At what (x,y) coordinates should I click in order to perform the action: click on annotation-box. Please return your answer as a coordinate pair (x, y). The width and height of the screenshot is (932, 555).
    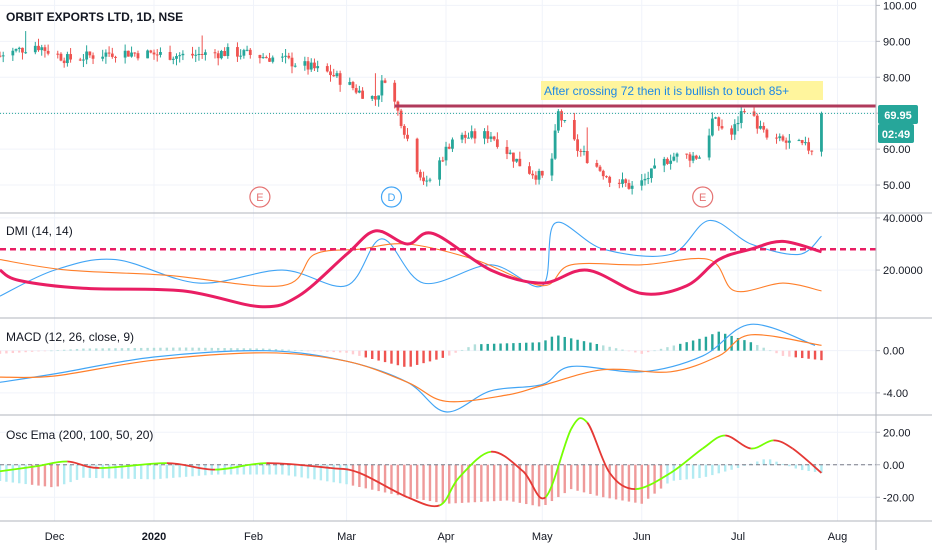
    Looking at the image, I should click on (682, 90).